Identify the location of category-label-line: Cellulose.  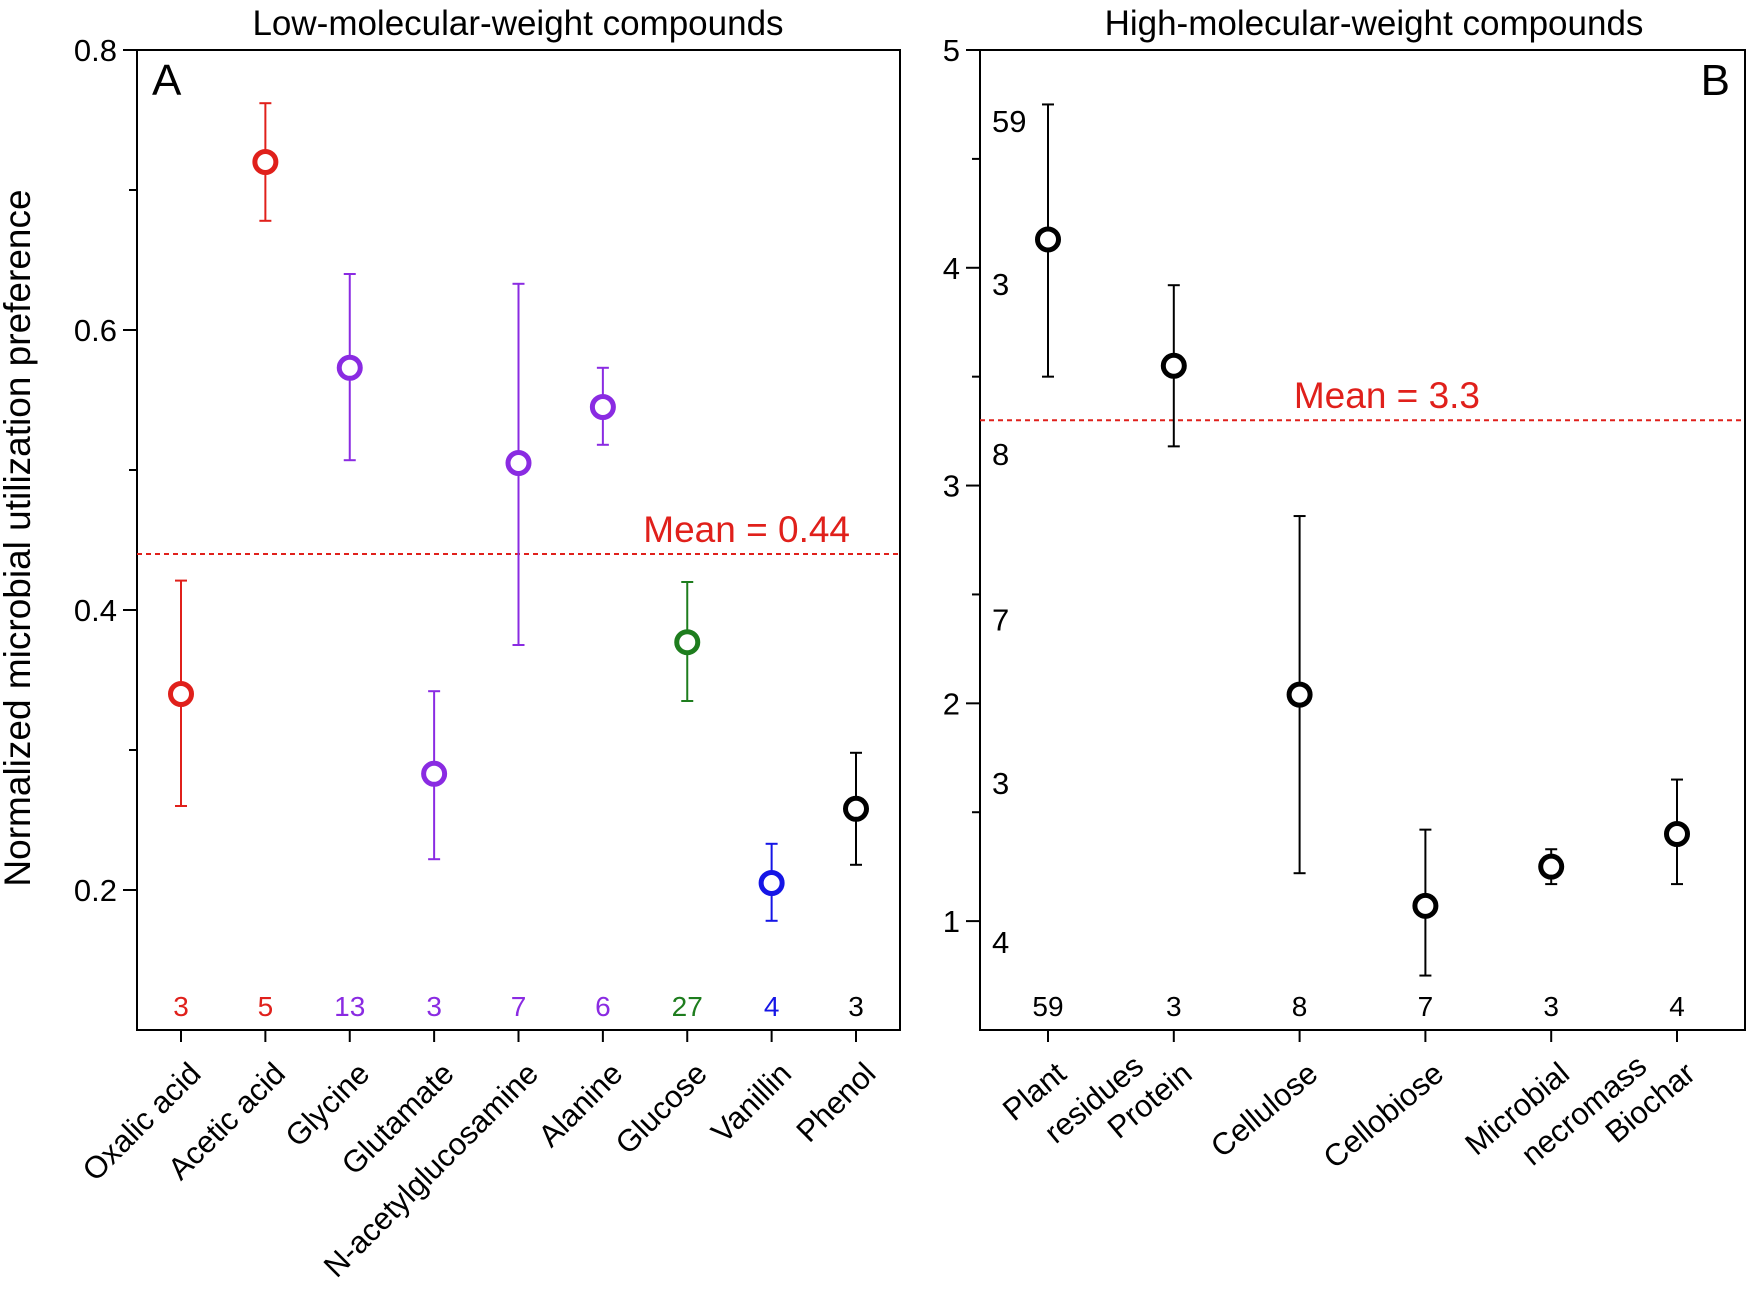
(1264, 1109).